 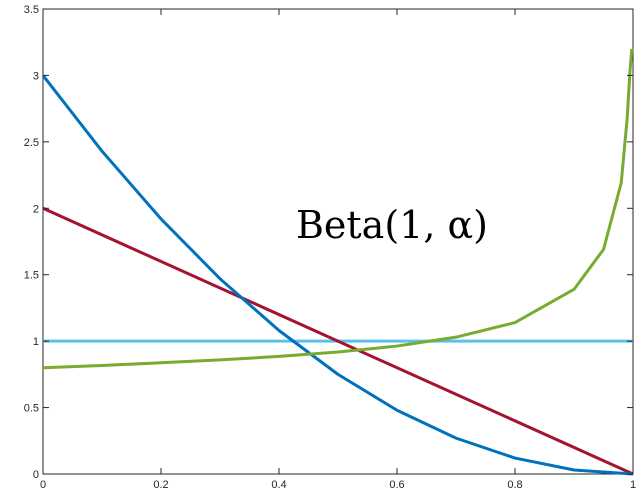 I want to click on y-tick-label: 0.5, so click(x=31, y=409).